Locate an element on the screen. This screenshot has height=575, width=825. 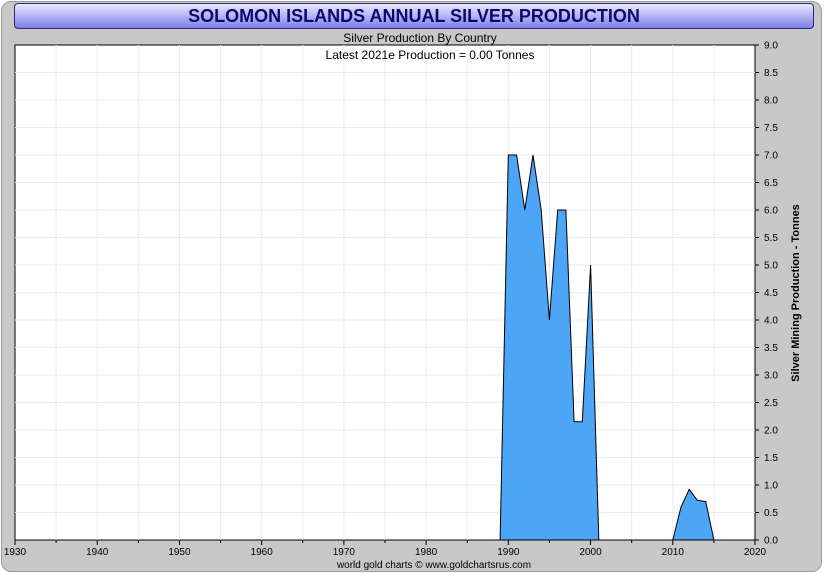
y-tick-label: 2.0 is located at coordinates (771, 431).